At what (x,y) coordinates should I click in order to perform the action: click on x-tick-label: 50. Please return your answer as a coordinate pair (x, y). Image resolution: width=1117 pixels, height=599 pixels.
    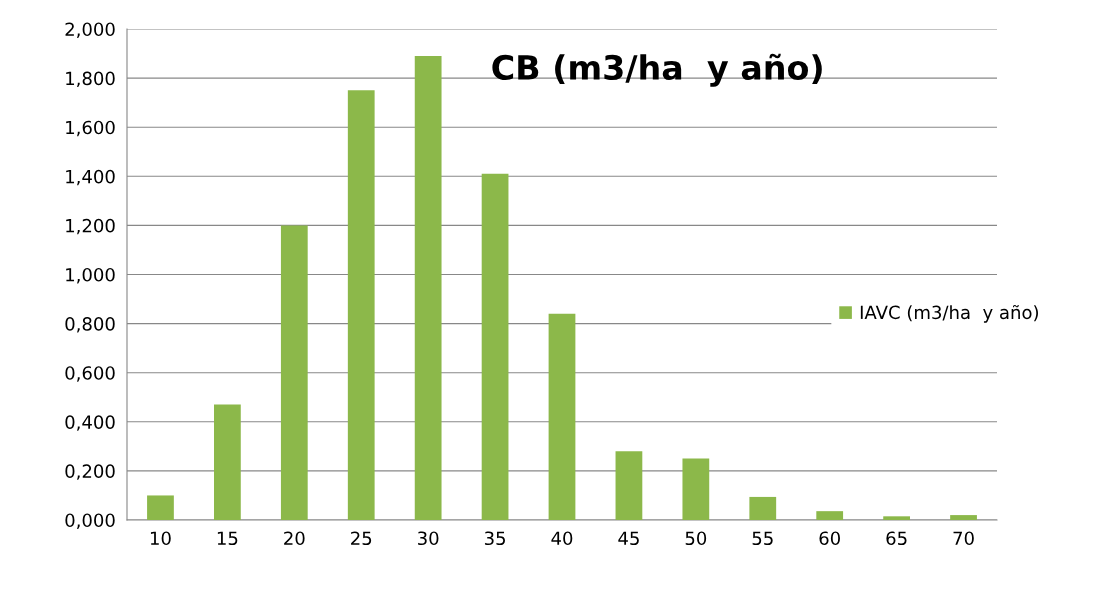
    Looking at the image, I should click on (696, 538).